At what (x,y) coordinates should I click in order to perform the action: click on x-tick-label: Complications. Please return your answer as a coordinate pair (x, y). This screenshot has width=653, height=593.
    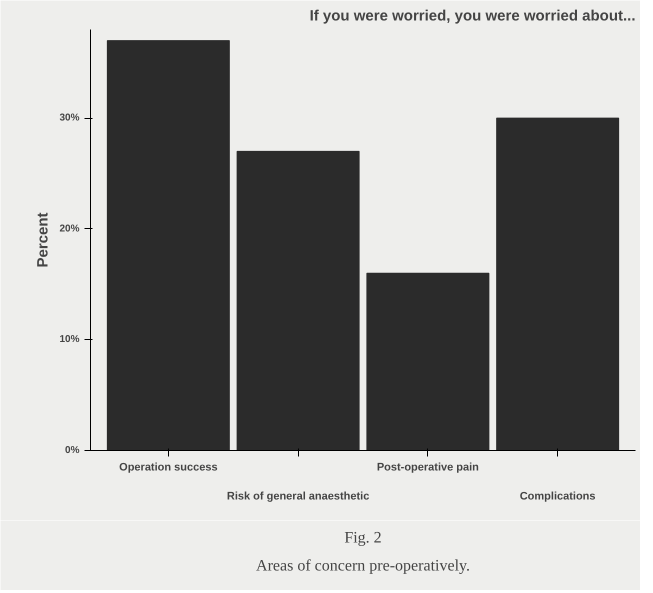
    Looking at the image, I should click on (558, 496).